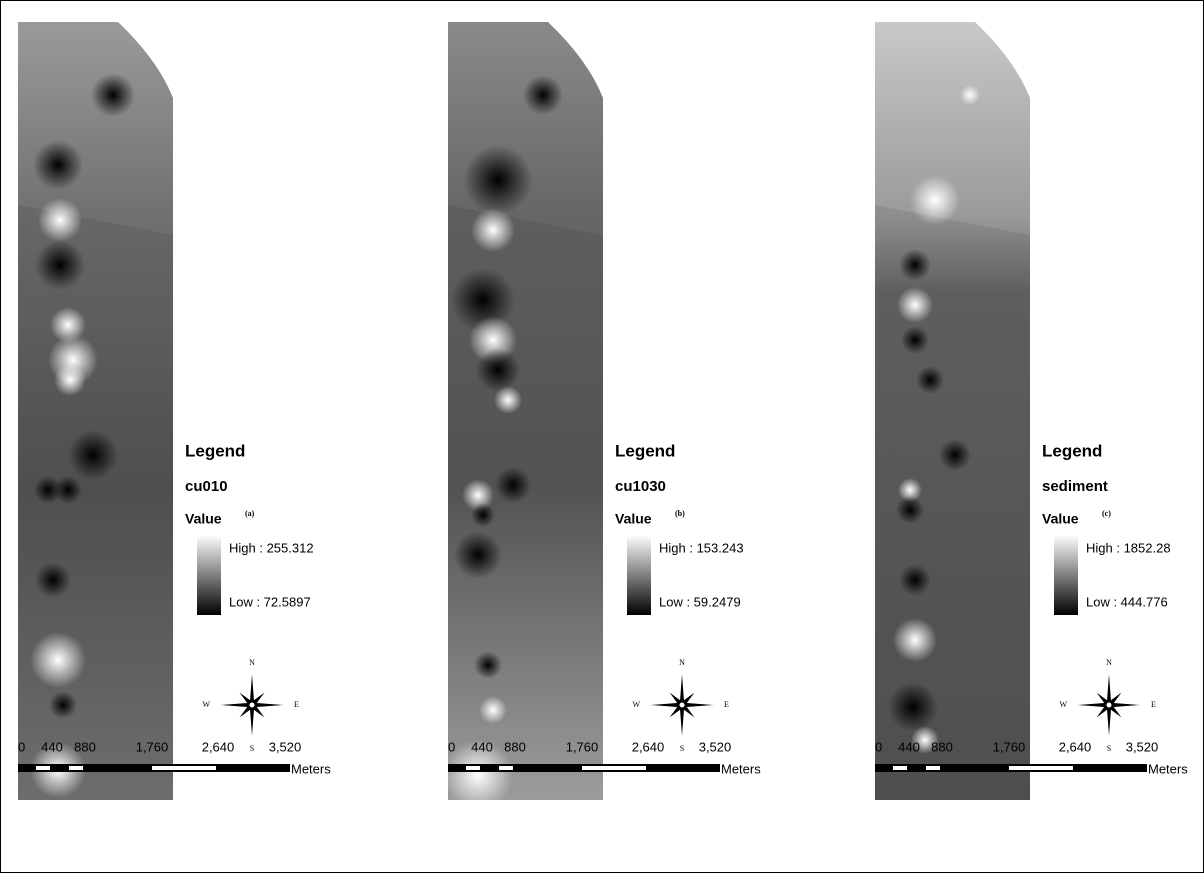 This screenshot has height=873, width=1204. Describe the element at coordinates (701, 547) in the screenshot. I see `high-label: High : 153.243` at that location.